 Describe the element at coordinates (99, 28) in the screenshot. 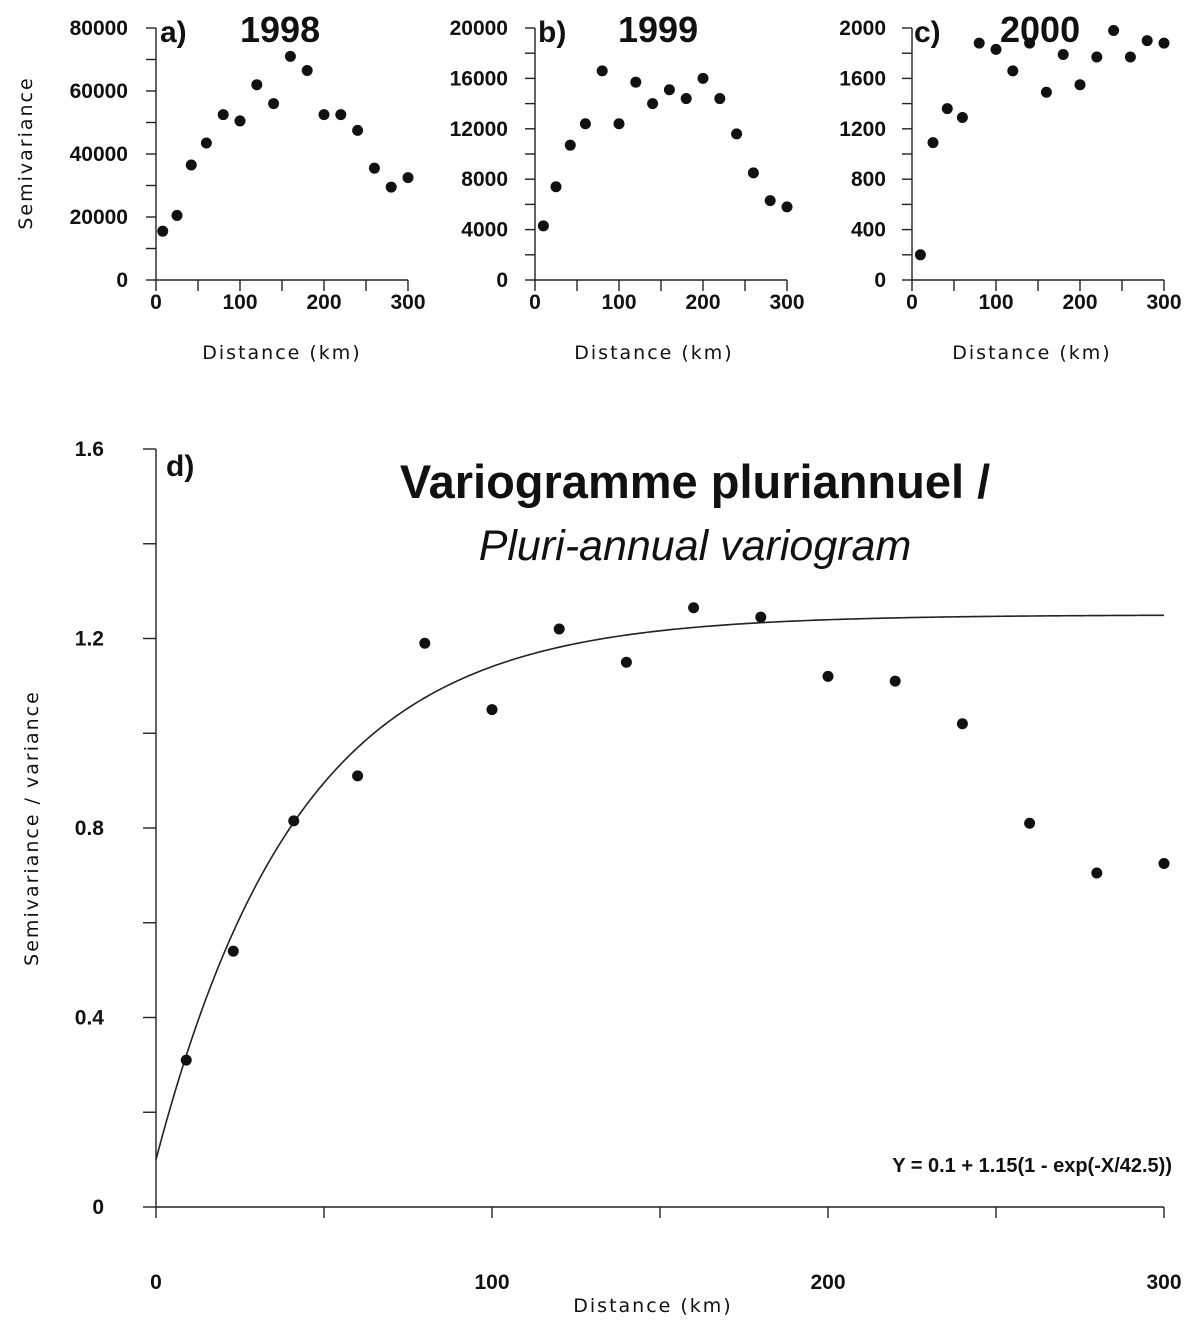

I see `y-tick-label: 80000` at that location.